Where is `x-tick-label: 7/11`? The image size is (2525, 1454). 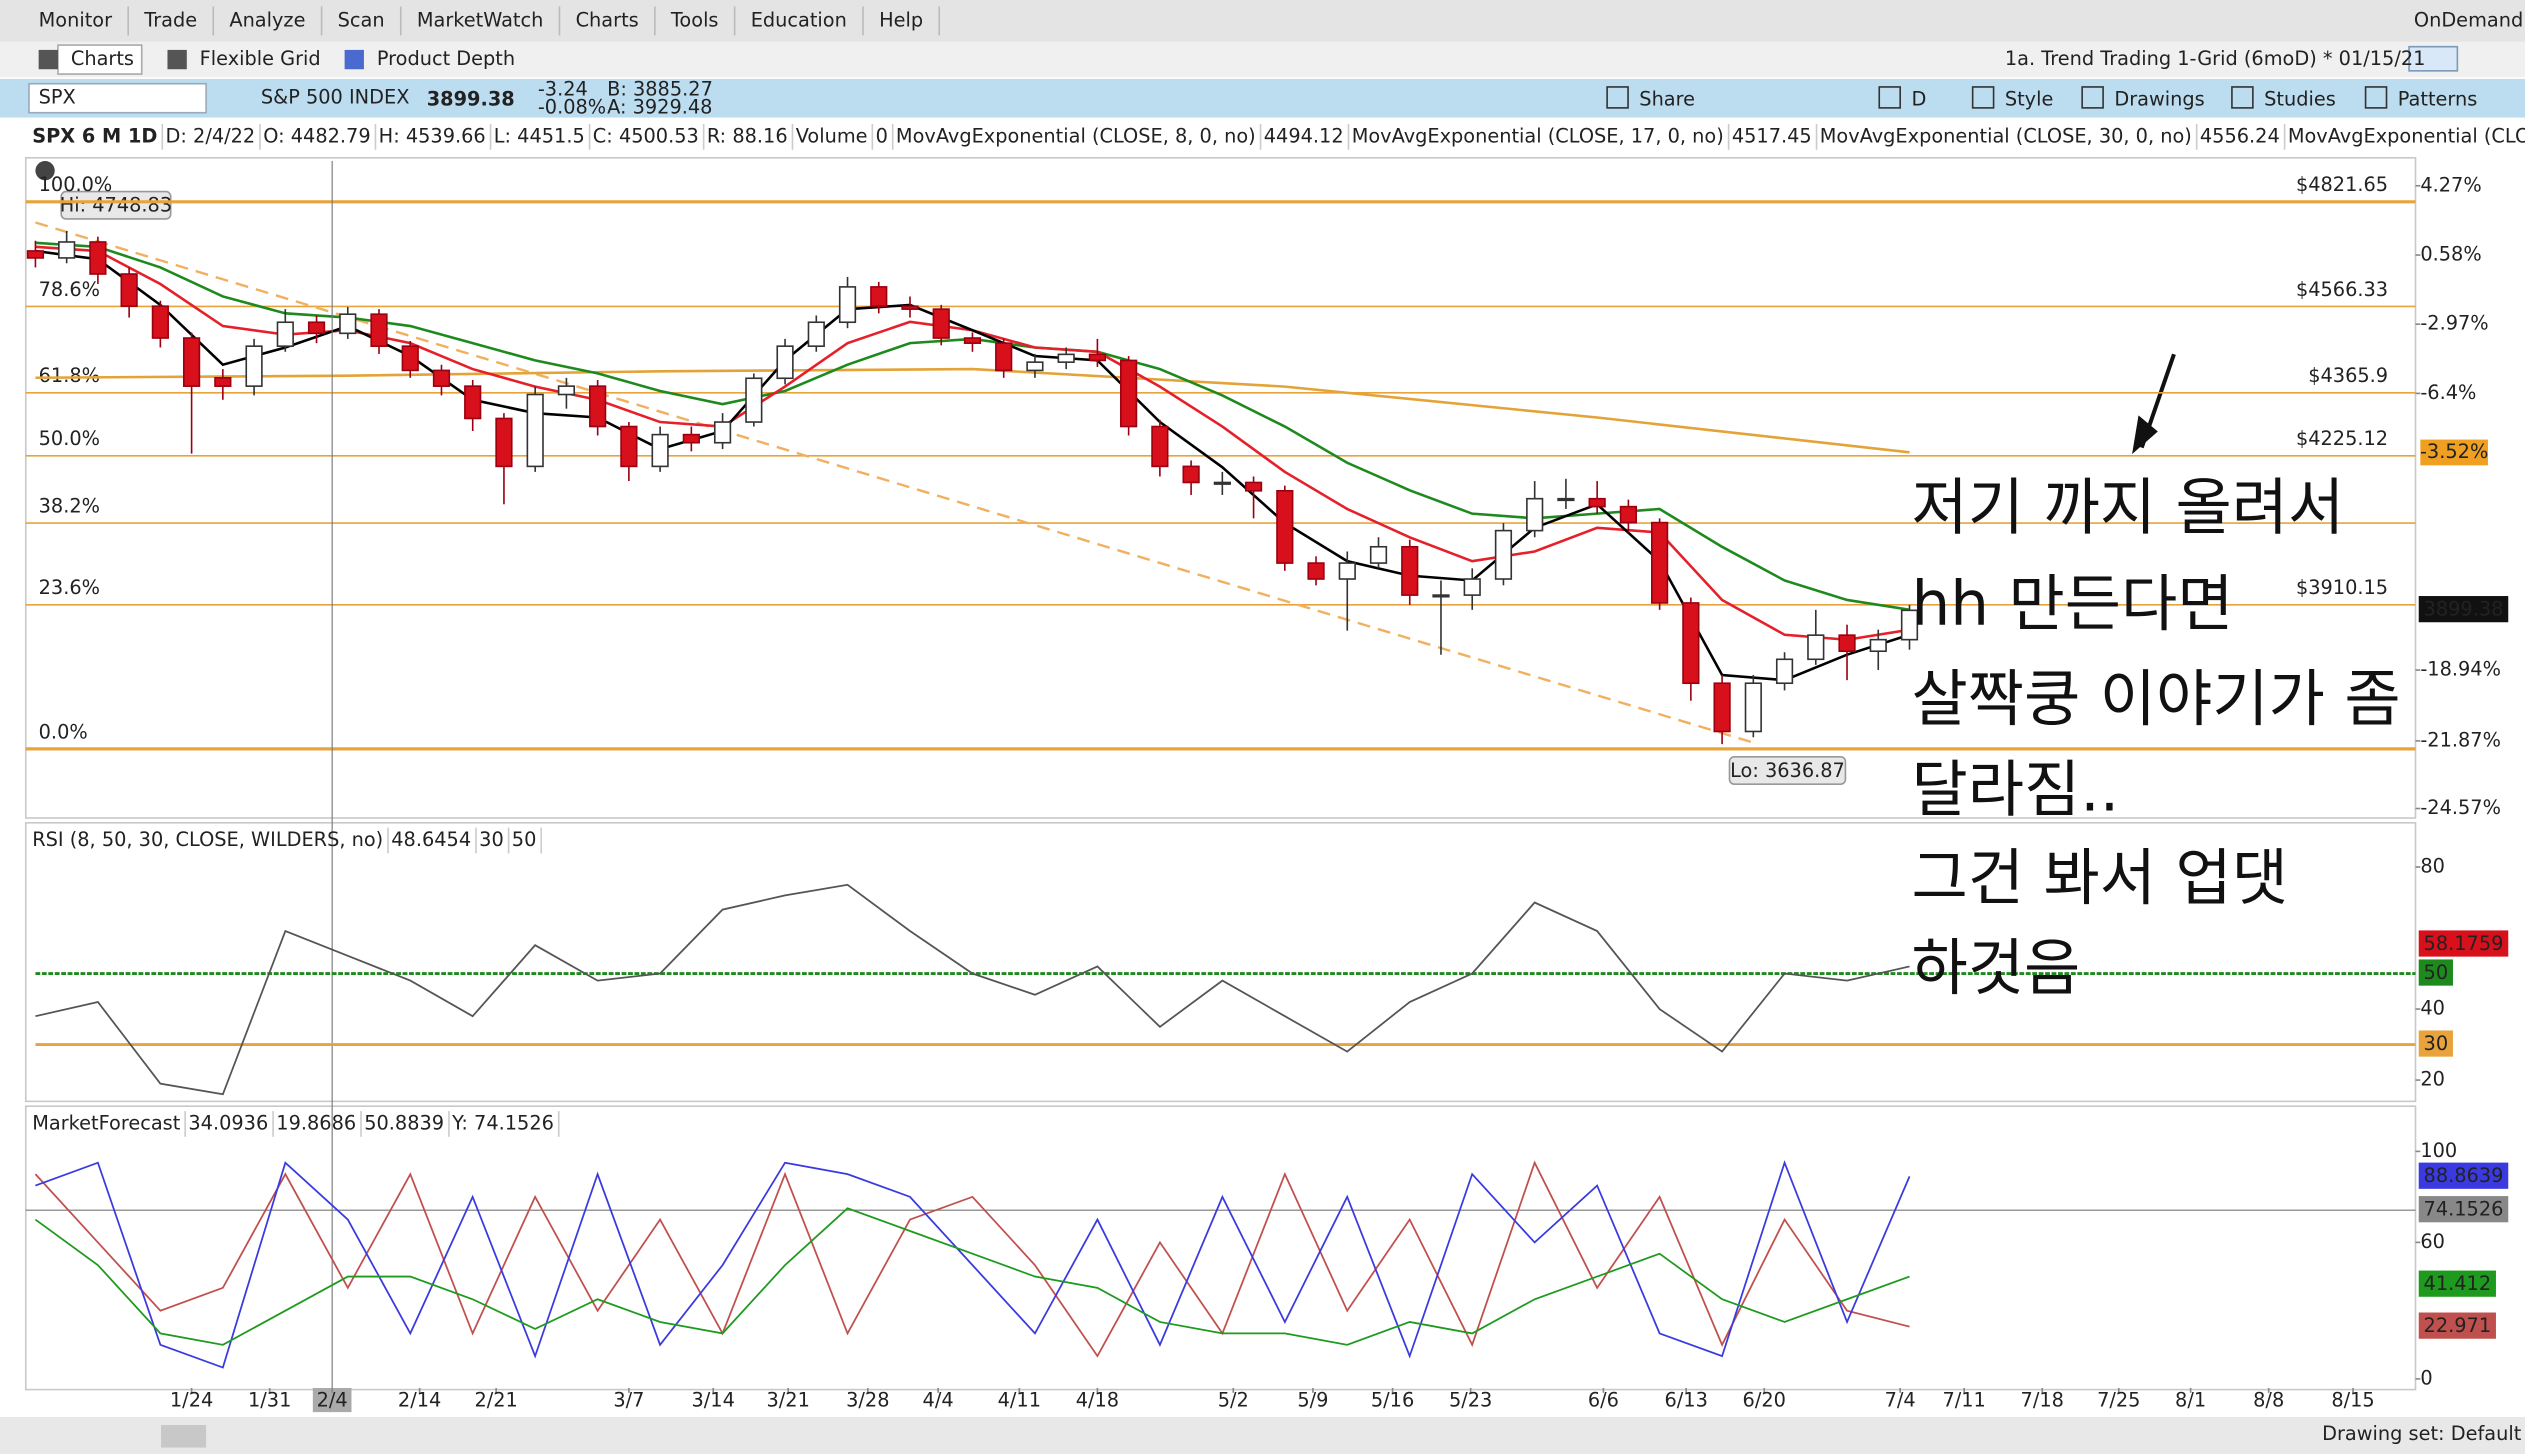 x-tick-label: 7/11 is located at coordinates (1963, 1399).